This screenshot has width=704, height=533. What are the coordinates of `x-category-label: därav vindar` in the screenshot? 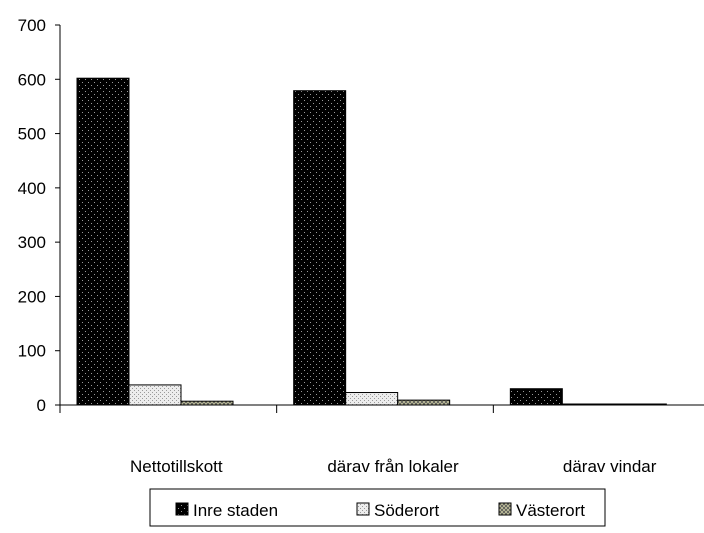 It's located at (610, 466).